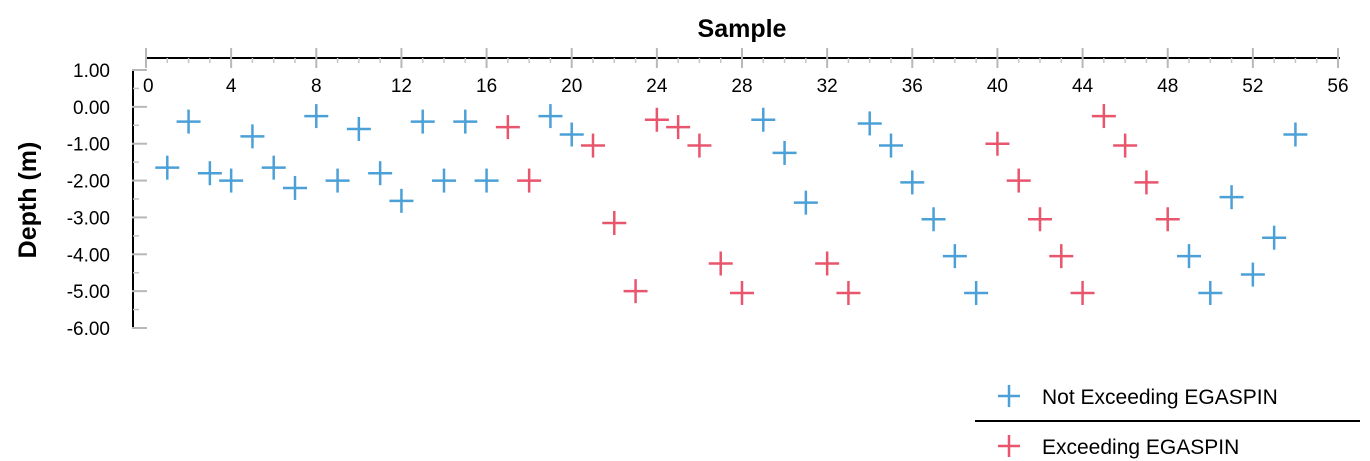  Describe the element at coordinates (742, 29) in the screenshot. I see `x-axis-title: Sample` at that location.